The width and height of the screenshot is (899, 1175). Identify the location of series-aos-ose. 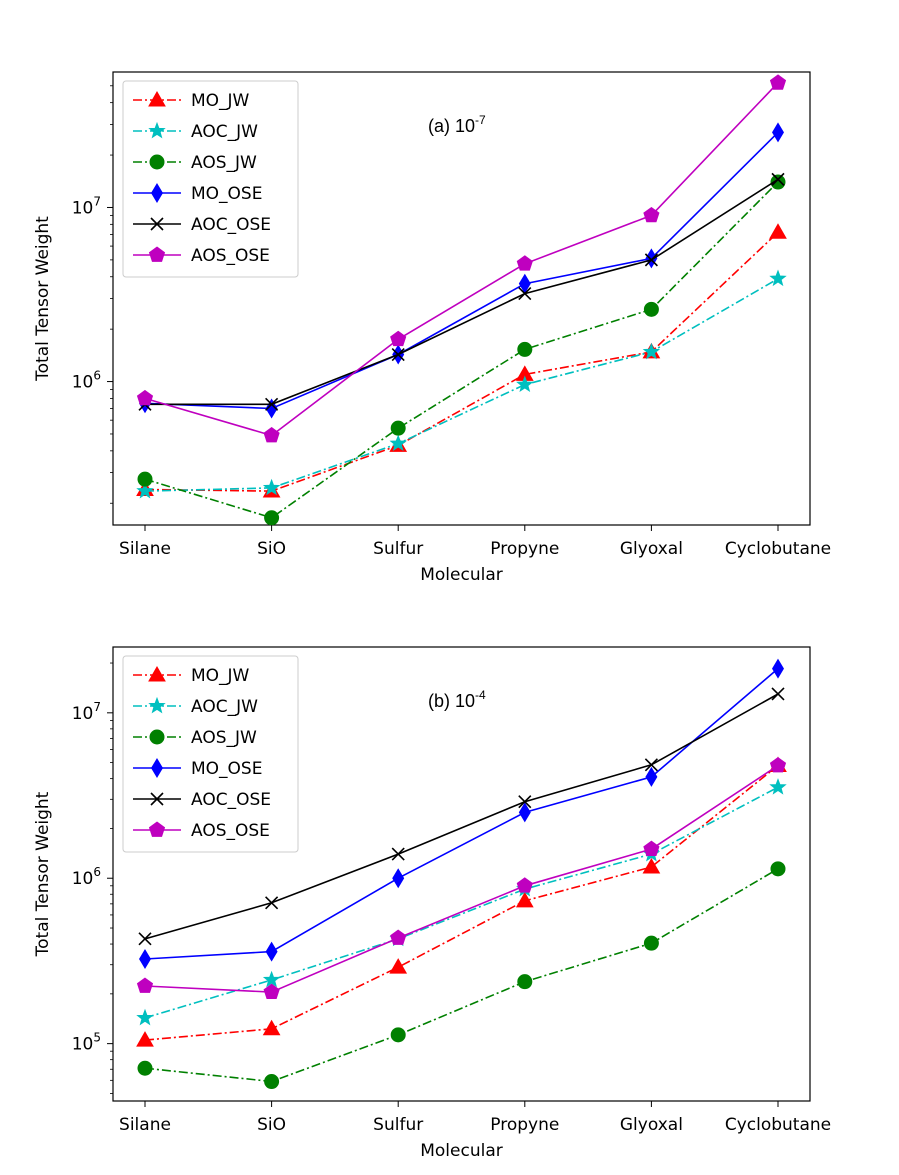
(461, 878).